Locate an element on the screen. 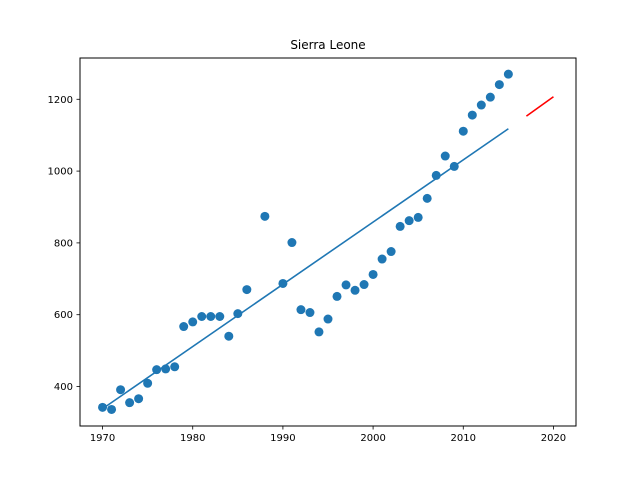 The height and width of the screenshot is (480, 640). x-tick-label: 1990 is located at coordinates (282, 438).